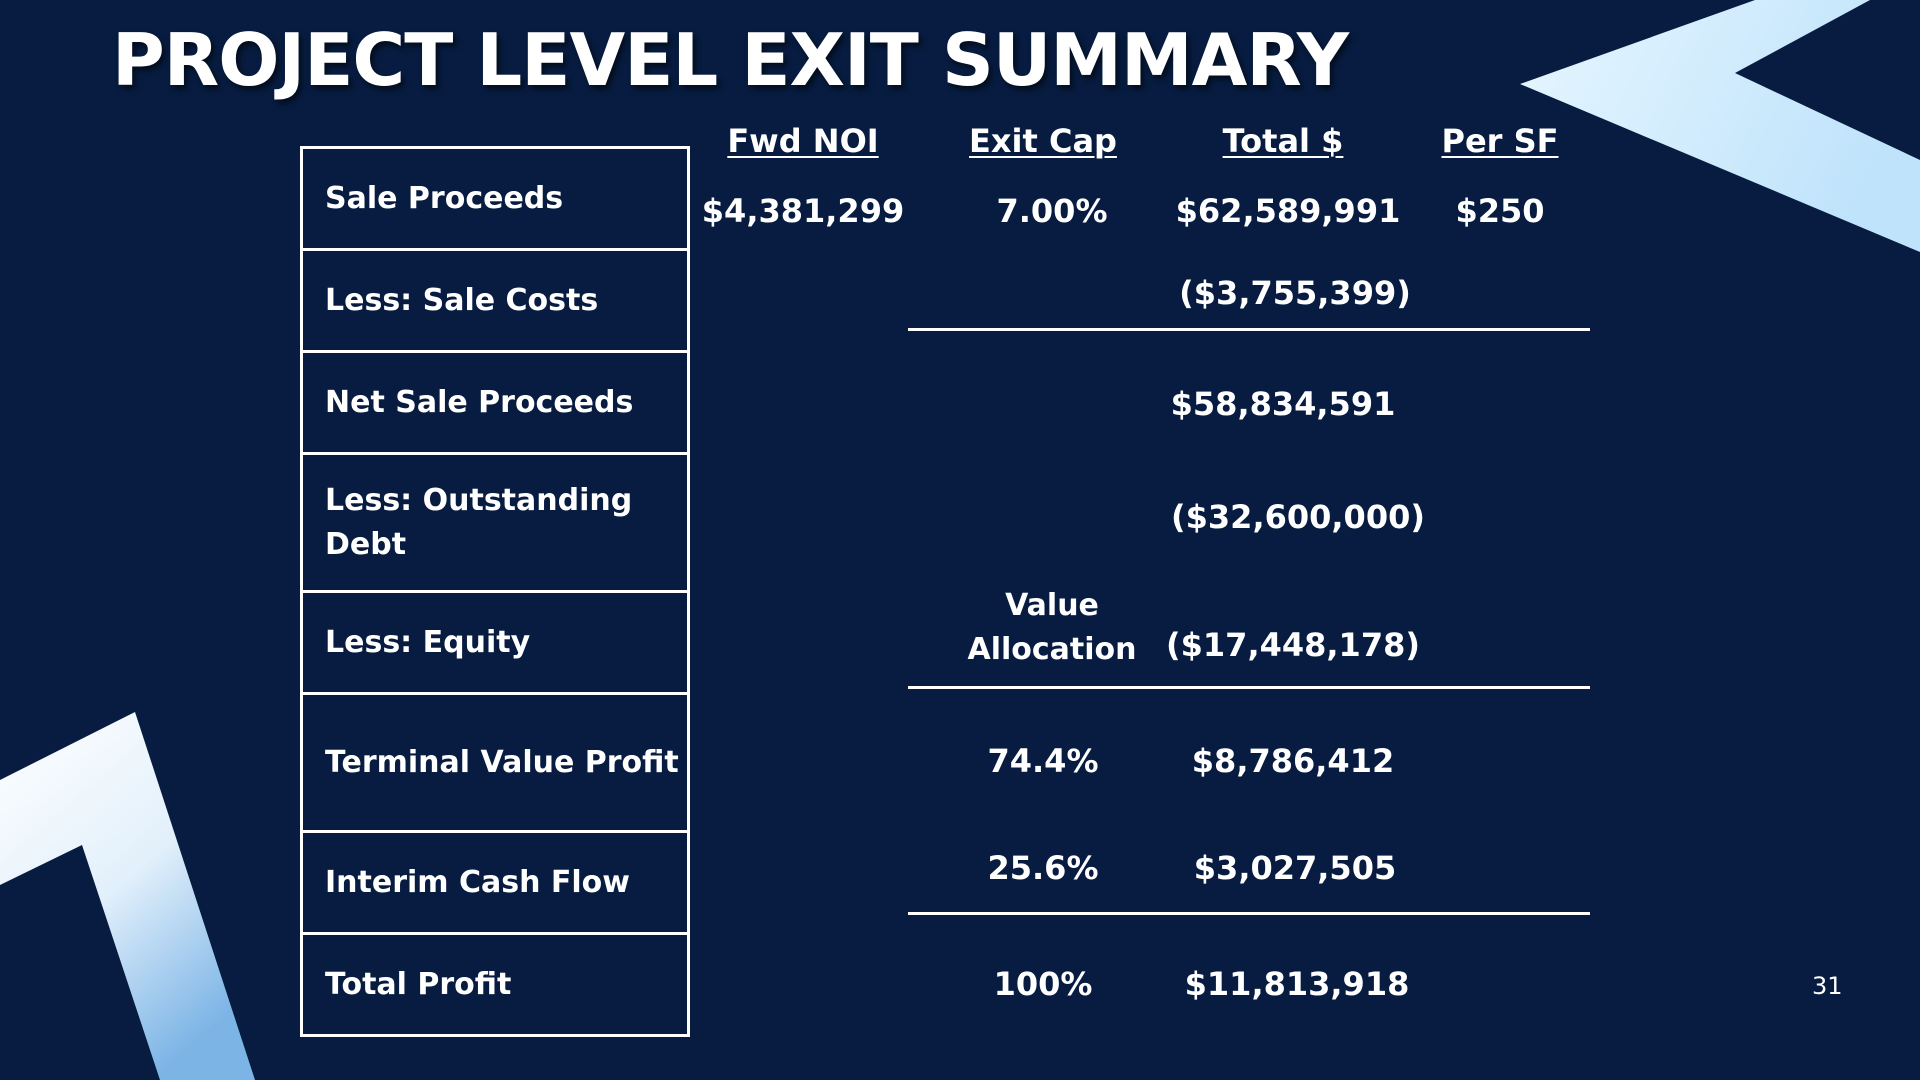 The image size is (1920, 1080). Describe the element at coordinates (803, 211) in the screenshot. I see `sale-proceeds-fwd-noi: $4,381,299` at that location.